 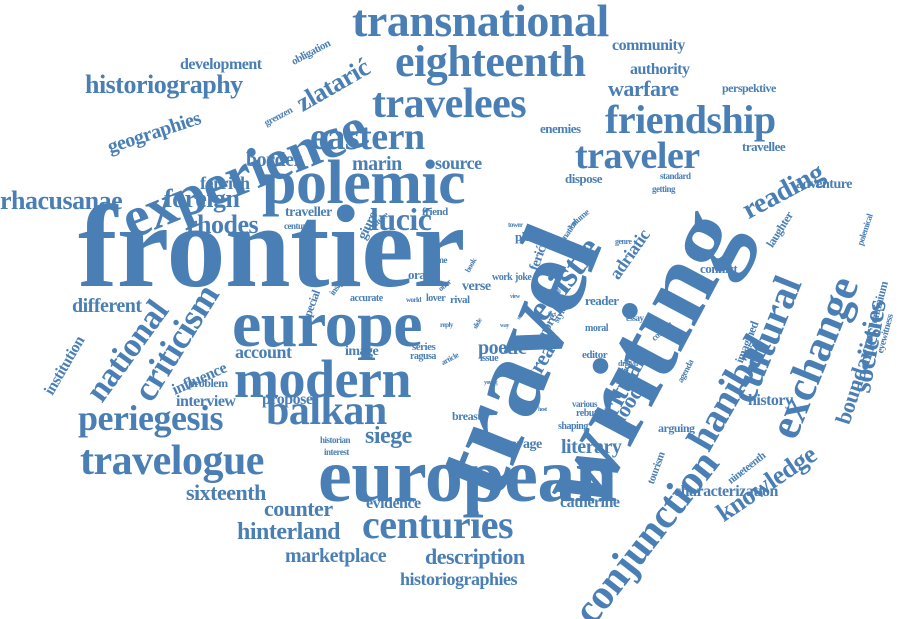 What do you see at coordinates (367, 137) in the screenshot?
I see `word-eastern: eastern` at bounding box center [367, 137].